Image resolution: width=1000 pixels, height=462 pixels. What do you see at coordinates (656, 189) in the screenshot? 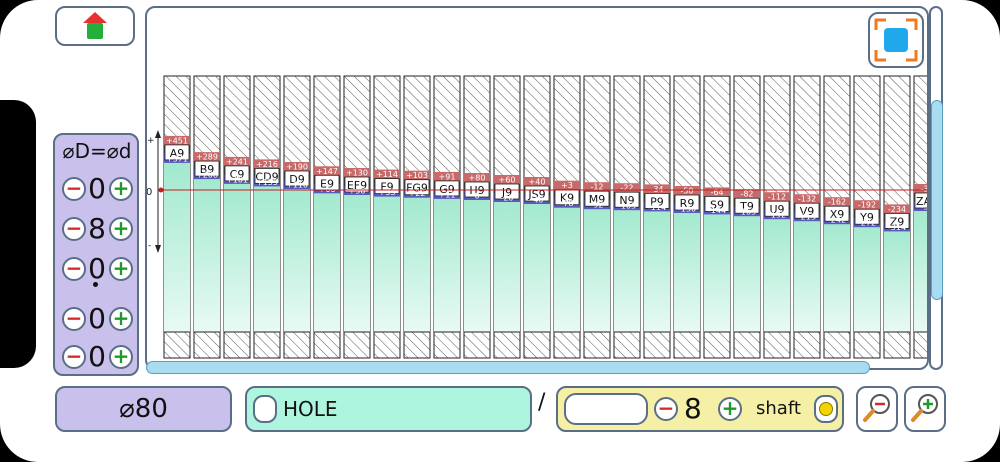
I see `bar-upper-deviation: -34` at bounding box center [656, 189].